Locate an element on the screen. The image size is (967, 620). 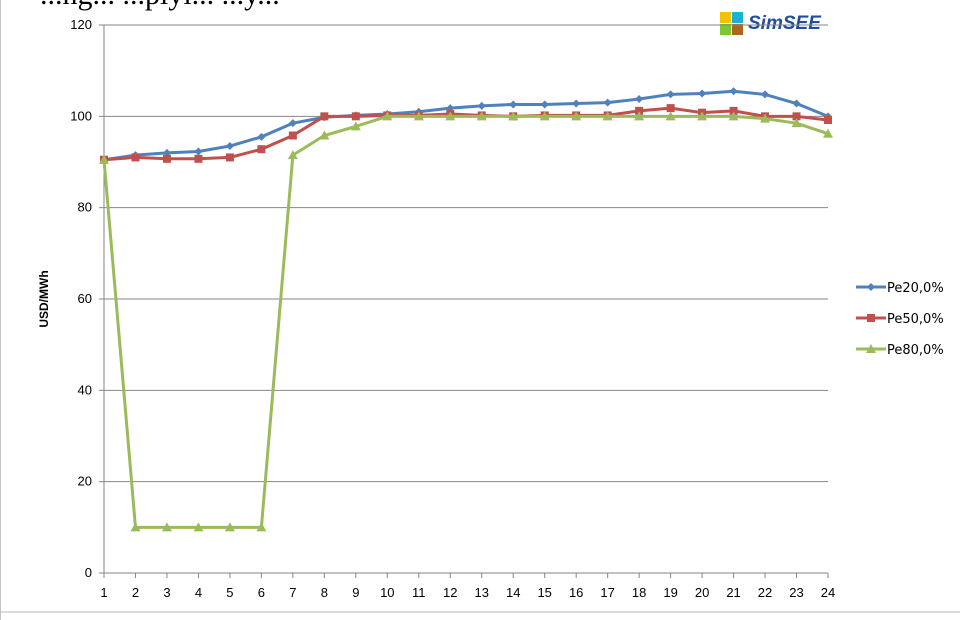
x-tick-label: 5 is located at coordinates (229, 592).